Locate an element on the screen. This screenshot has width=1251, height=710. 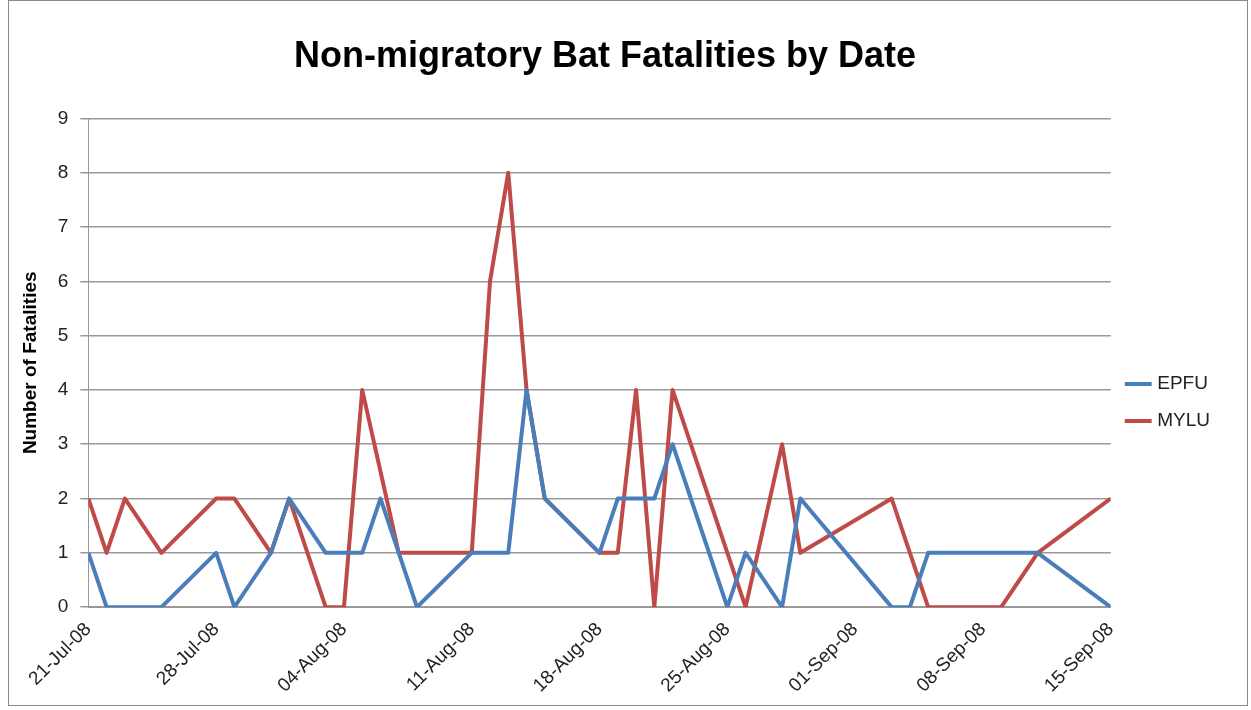
y-tick-label: 0 is located at coordinates (63, 606).